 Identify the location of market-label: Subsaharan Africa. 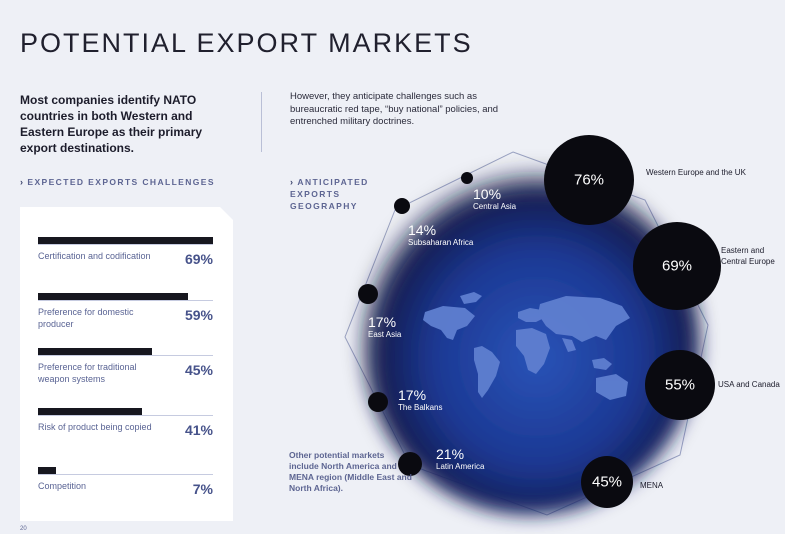
(441, 242).